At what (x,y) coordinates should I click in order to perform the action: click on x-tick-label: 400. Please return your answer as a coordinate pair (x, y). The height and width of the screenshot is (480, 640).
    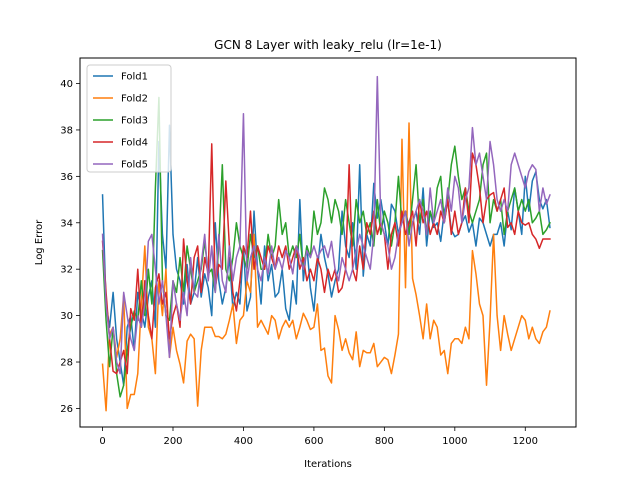
    Looking at the image, I should click on (243, 441).